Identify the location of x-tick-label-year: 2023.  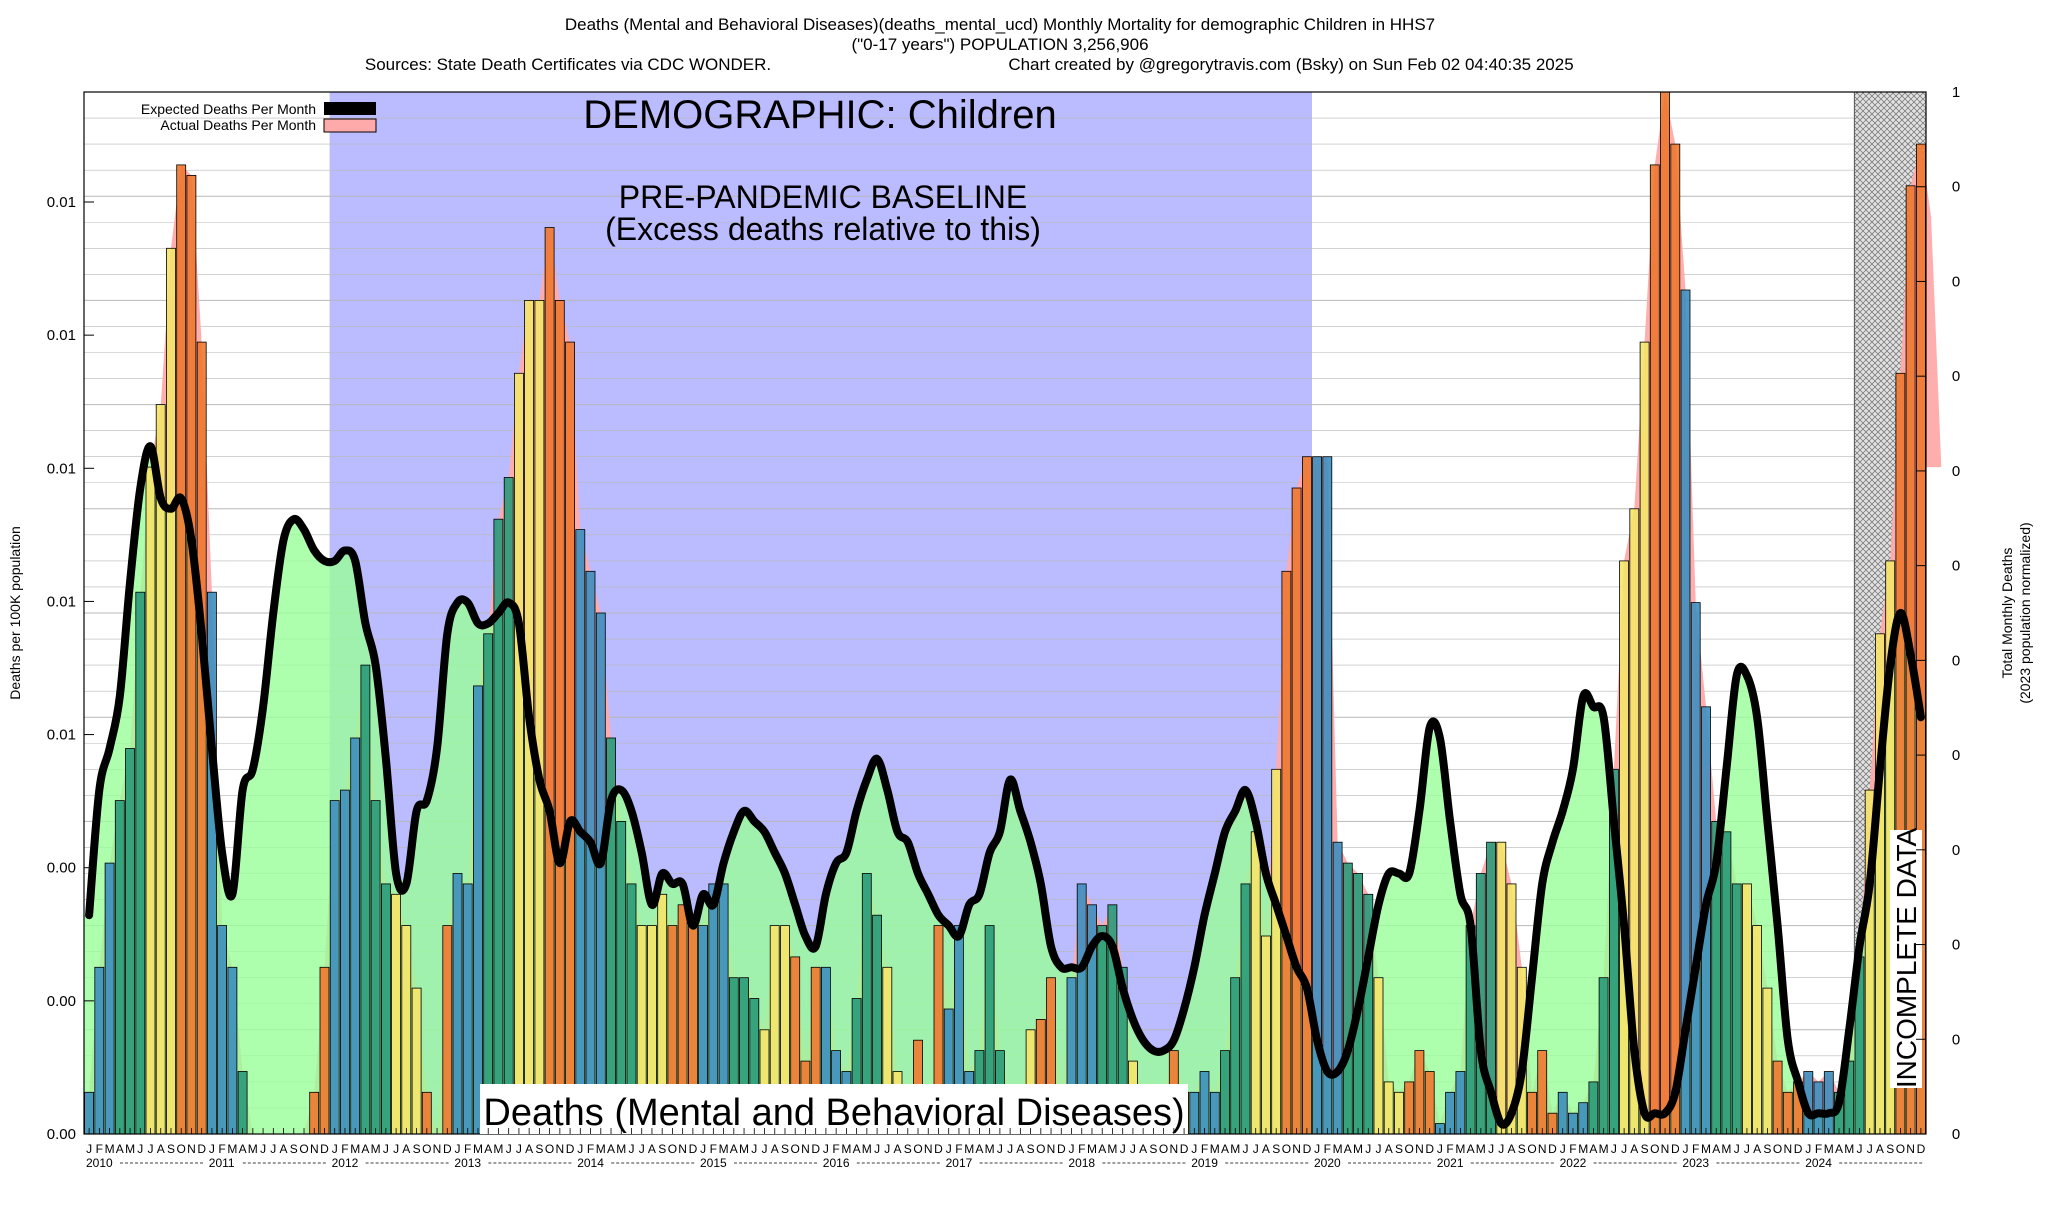
(1695, 1163).